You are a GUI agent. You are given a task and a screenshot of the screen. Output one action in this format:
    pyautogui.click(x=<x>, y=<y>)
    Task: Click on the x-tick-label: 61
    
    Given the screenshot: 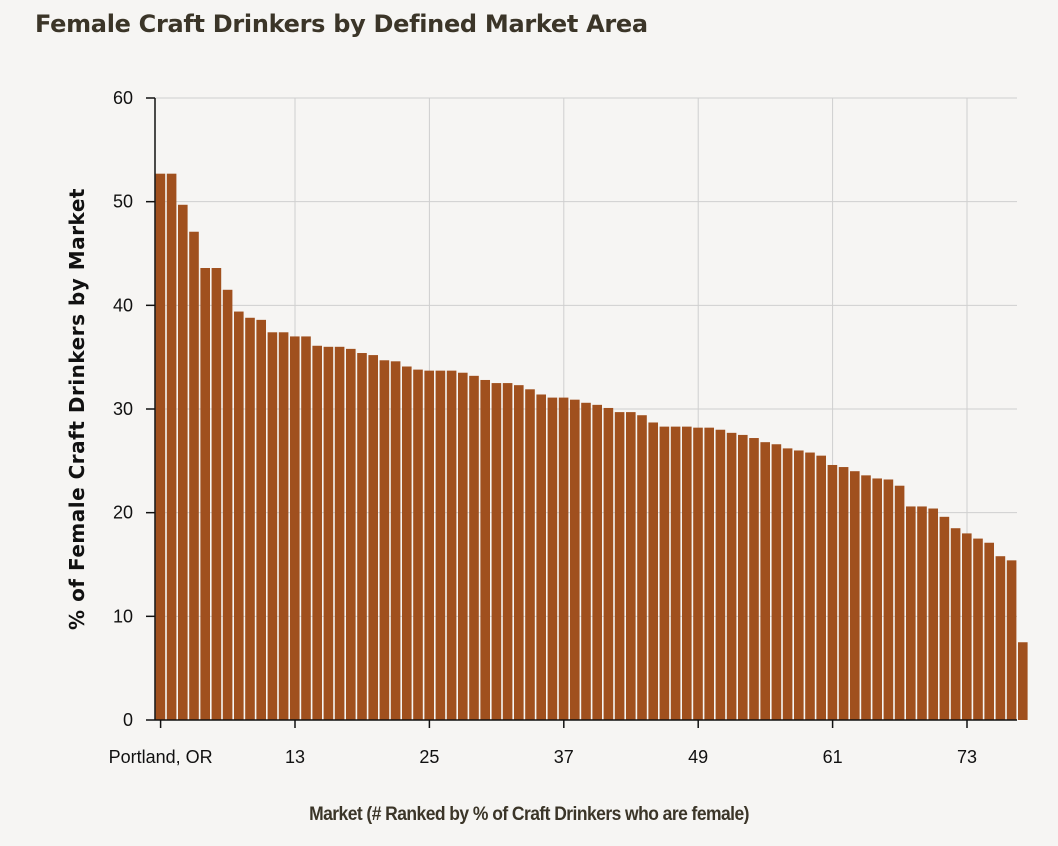 What is the action you would take?
    pyautogui.click(x=833, y=757)
    